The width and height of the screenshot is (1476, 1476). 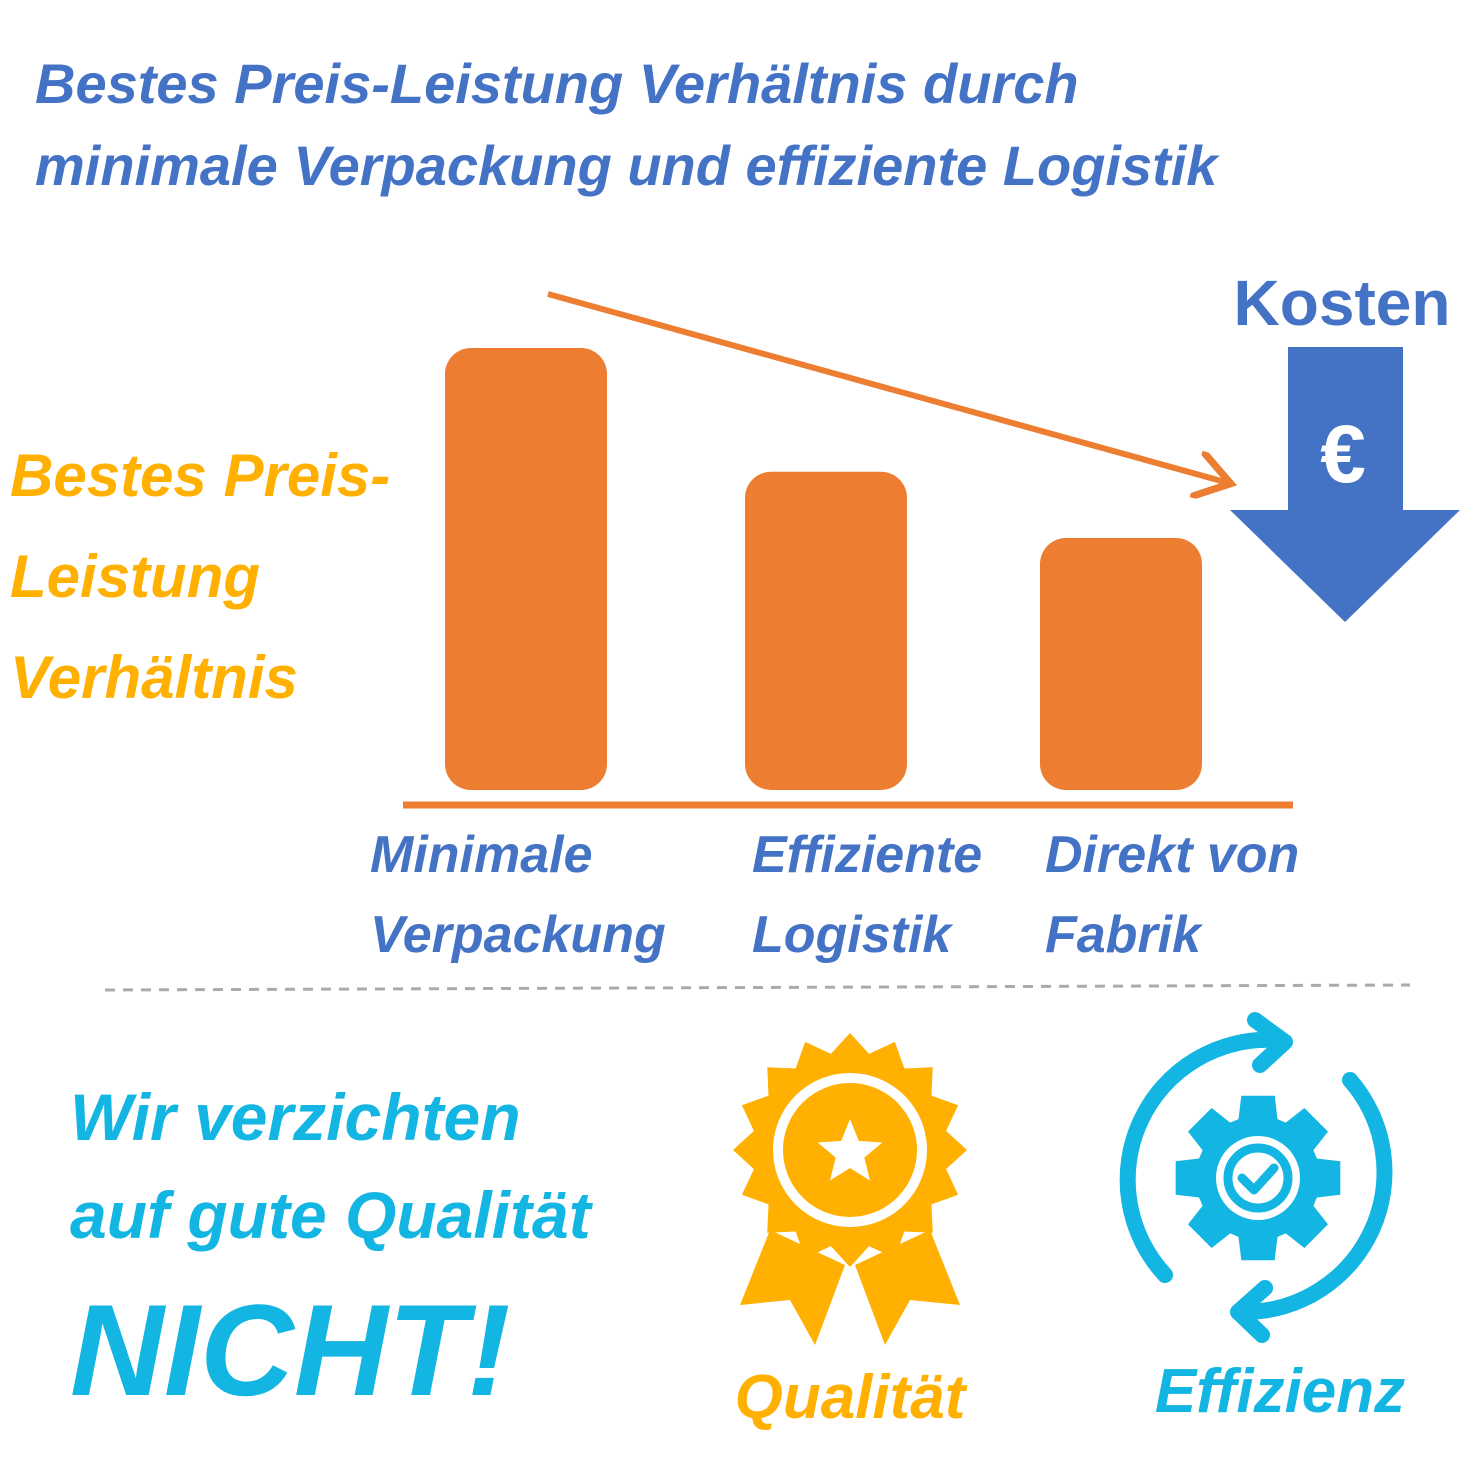 What do you see at coordinates (295, 1117) in the screenshot?
I see `message-line: Wir verzichten` at bounding box center [295, 1117].